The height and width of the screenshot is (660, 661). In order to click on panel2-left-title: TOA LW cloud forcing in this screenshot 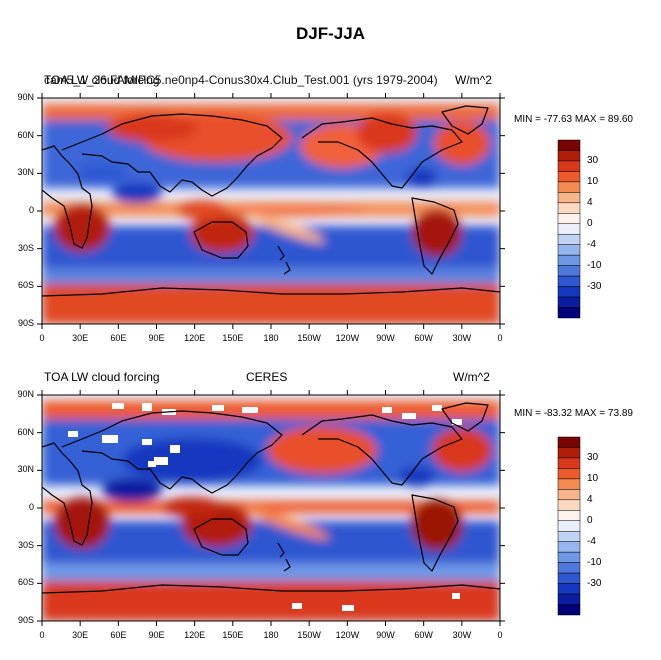, I will do `click(102, 377)`.